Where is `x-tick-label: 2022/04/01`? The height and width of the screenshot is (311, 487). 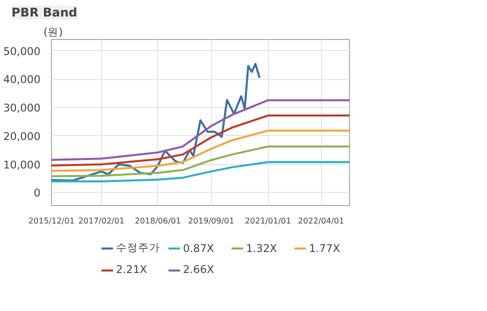 x-tick-label: 2022/04/01 is located at coordinates (321, 221).